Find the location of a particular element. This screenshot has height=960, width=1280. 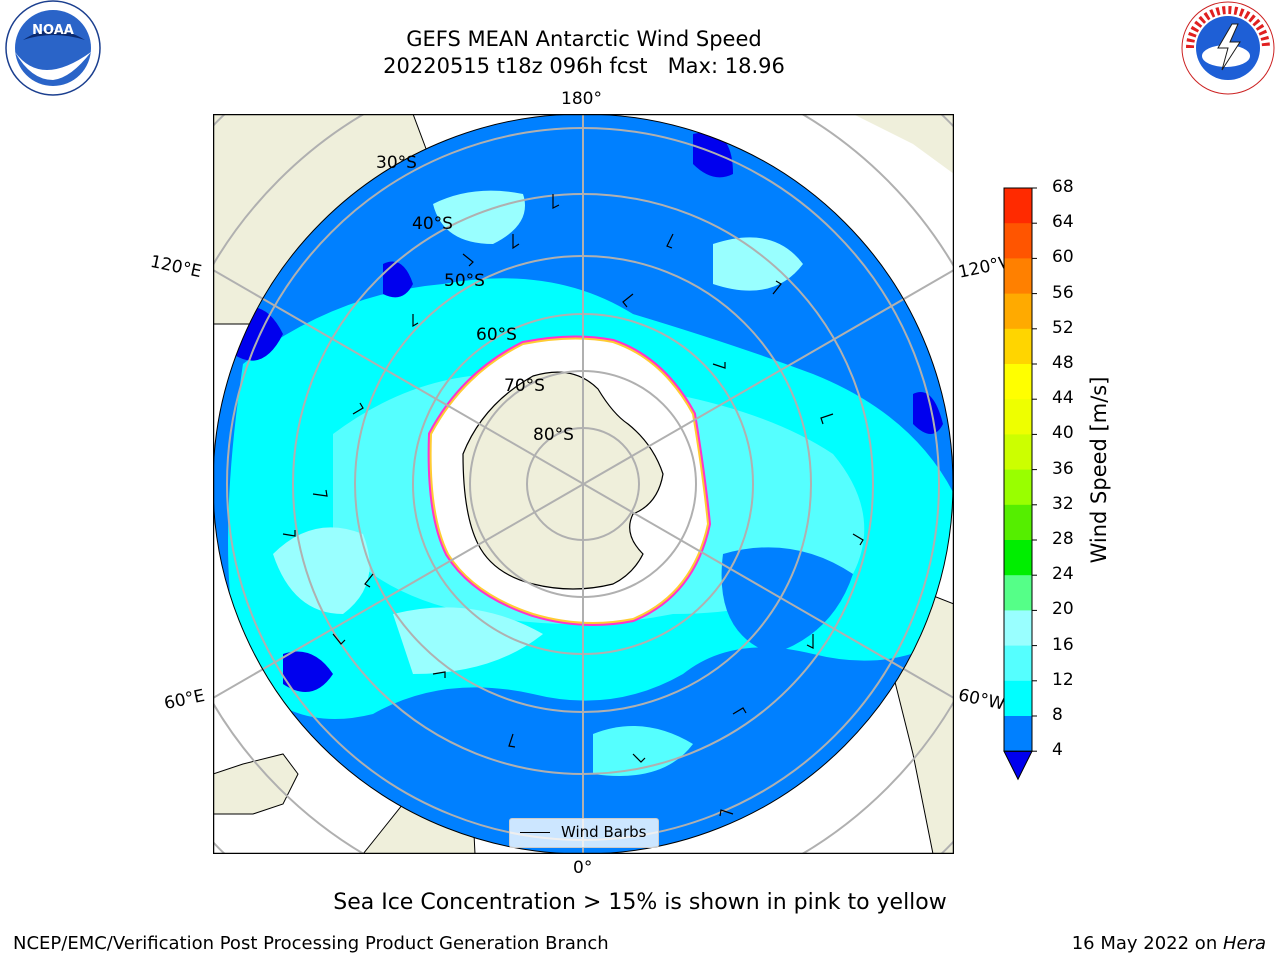

colorbar is located at coordinates (1020, 484).